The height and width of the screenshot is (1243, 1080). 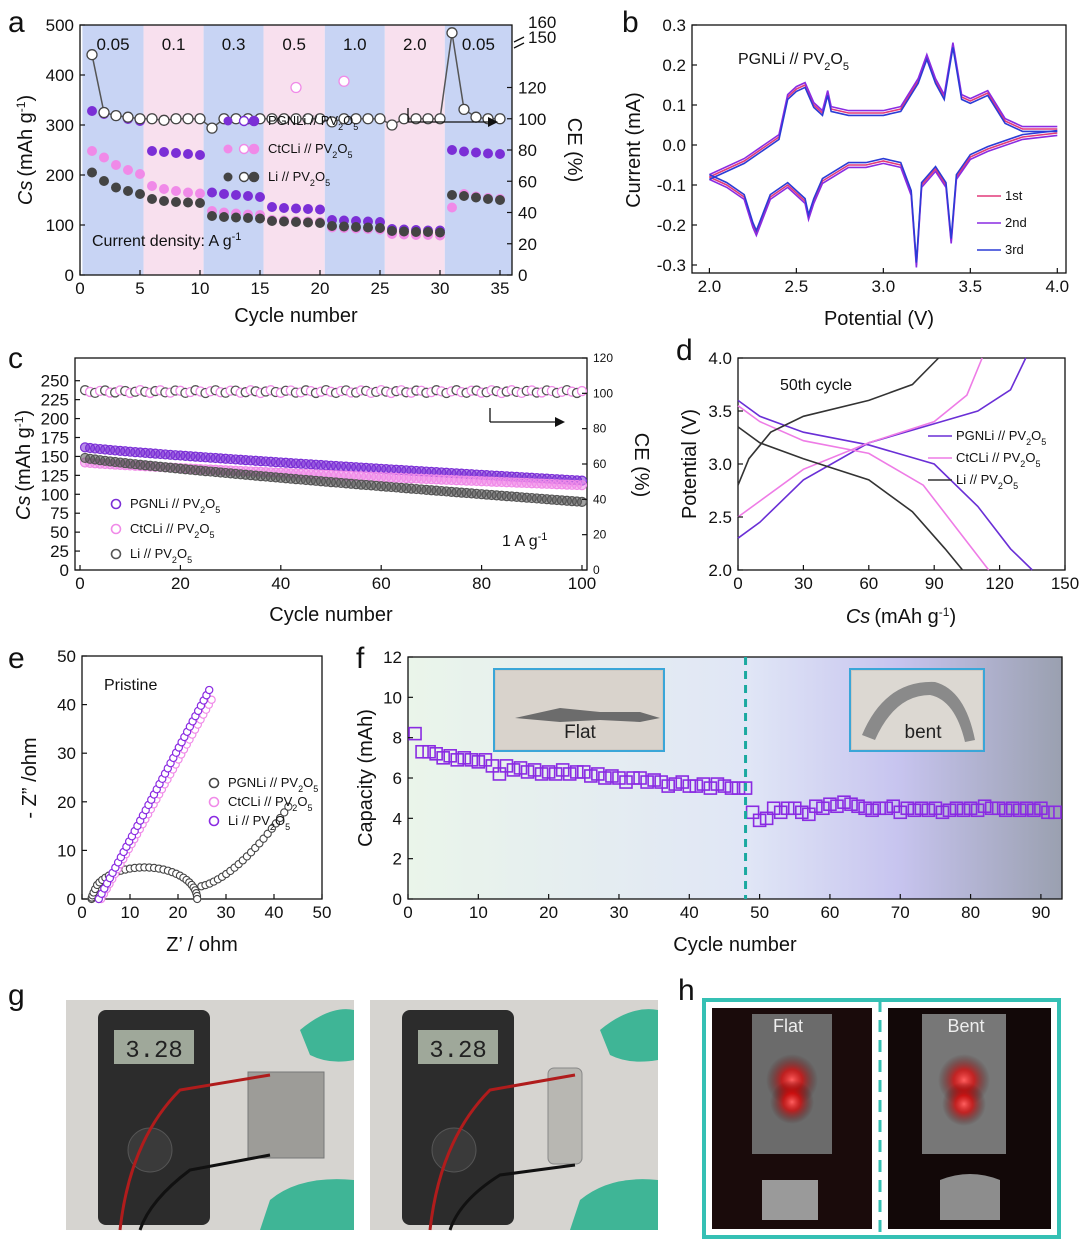 I want to click on legend-swatch, so click(x=214, y=821).